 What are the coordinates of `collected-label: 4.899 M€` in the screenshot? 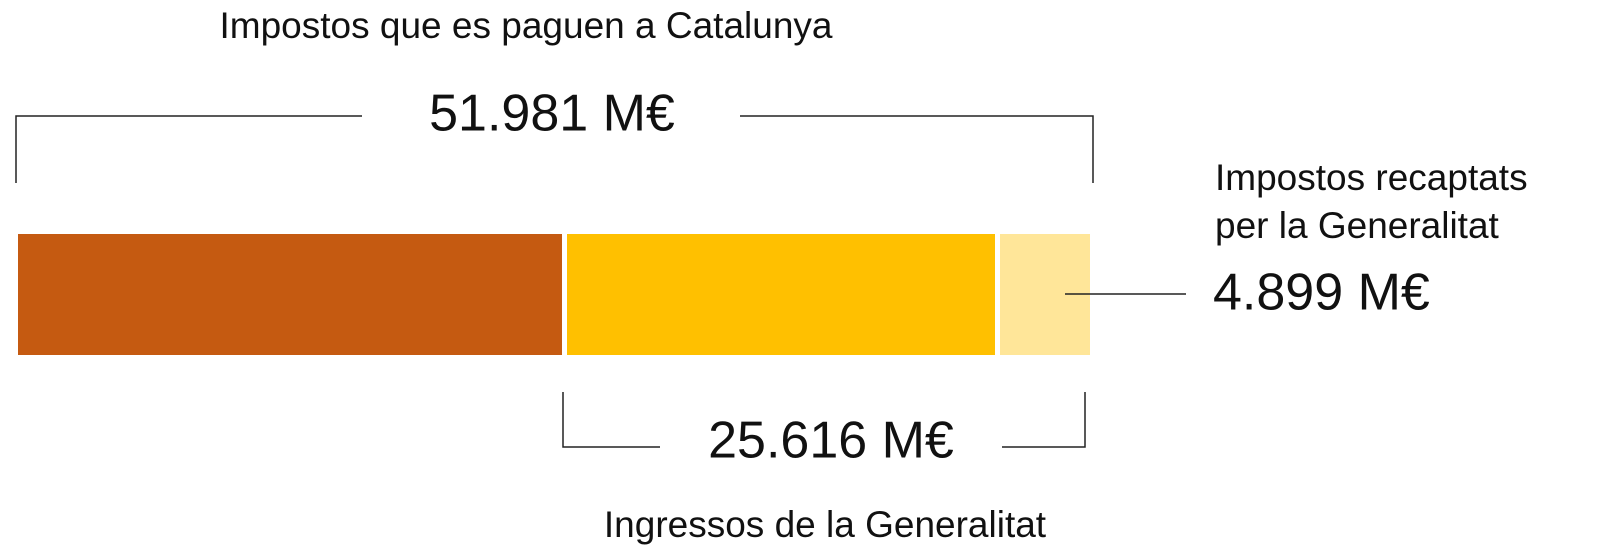 It's located at (1321, 293).